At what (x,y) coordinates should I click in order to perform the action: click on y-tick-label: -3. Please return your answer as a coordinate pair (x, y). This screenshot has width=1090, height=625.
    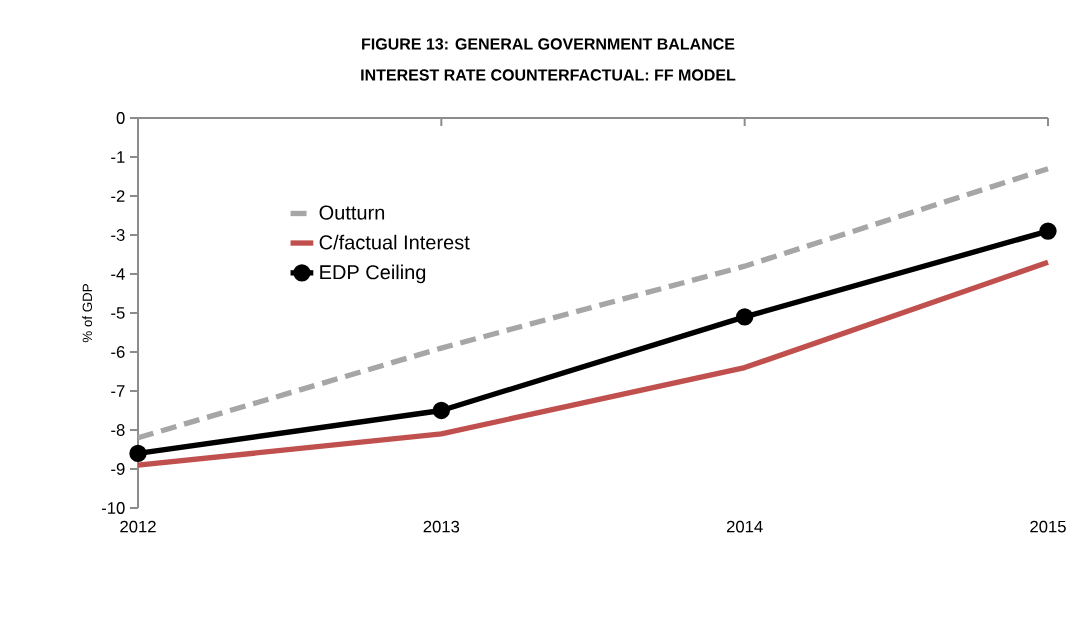
    Looking at the image, I should click on (118, 235).